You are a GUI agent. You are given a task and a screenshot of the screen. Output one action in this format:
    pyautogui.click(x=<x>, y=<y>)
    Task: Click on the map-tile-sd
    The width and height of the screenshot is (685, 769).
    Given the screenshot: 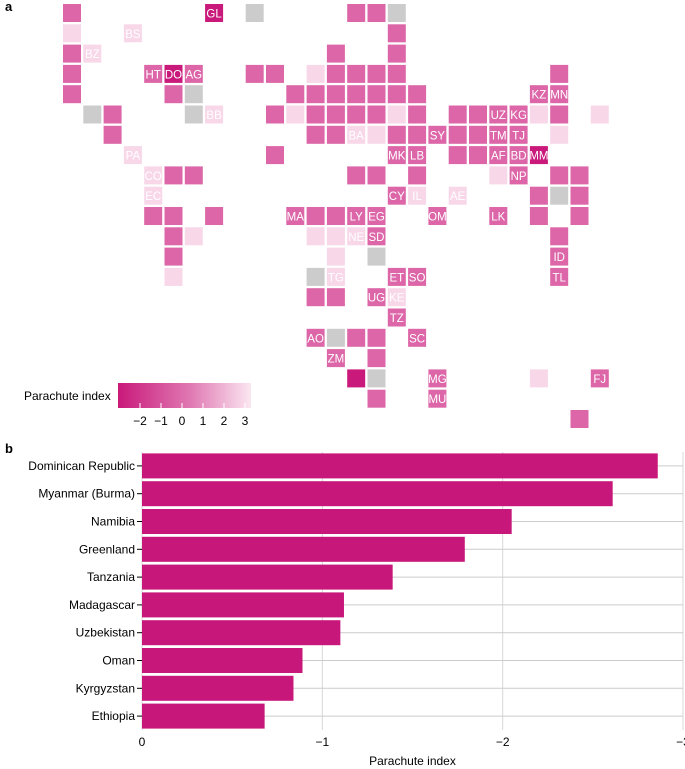 What is the action you would take?
    pyautogui.click(x=376, y=236)
    